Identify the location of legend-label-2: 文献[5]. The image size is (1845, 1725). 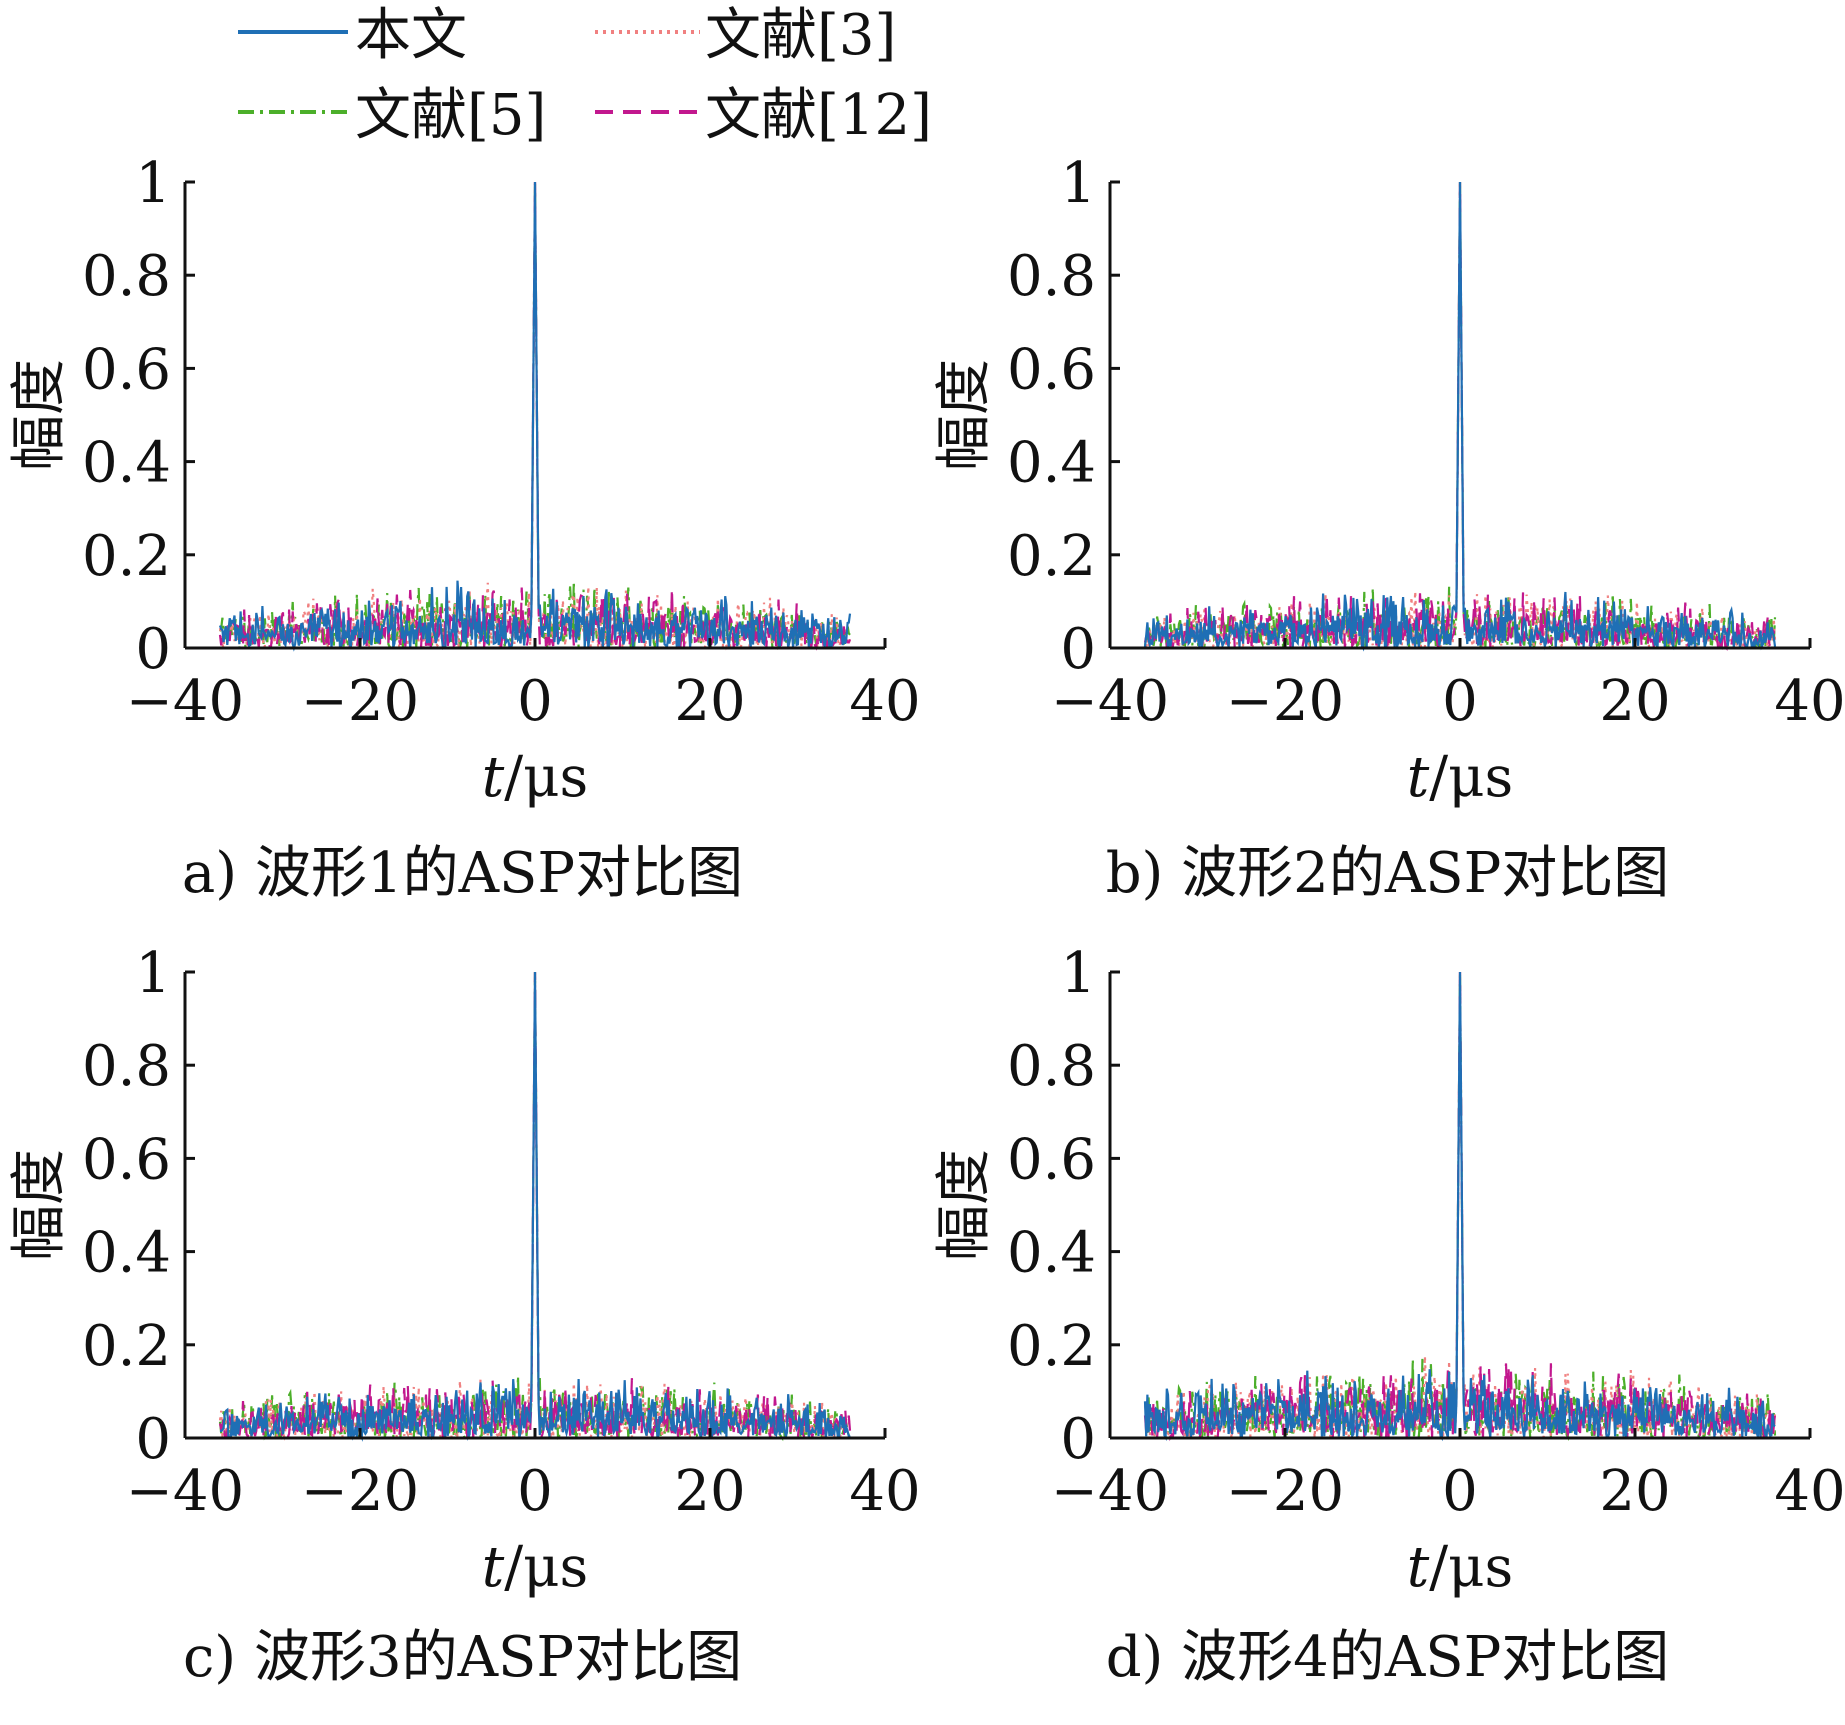
(450, 115).